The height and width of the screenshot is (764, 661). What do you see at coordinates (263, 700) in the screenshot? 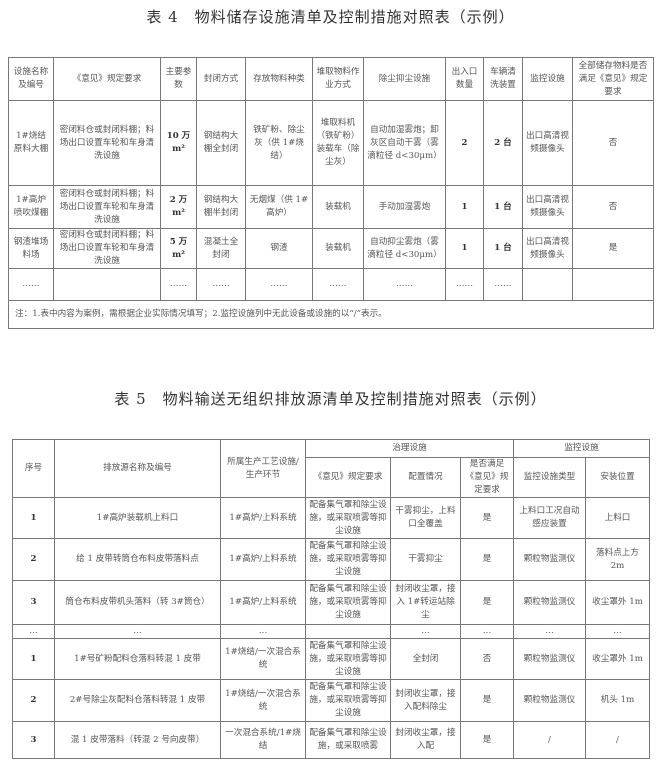
I see `table-cell: 1#烧结/一次混合系统` at bounding box center [263, 700].